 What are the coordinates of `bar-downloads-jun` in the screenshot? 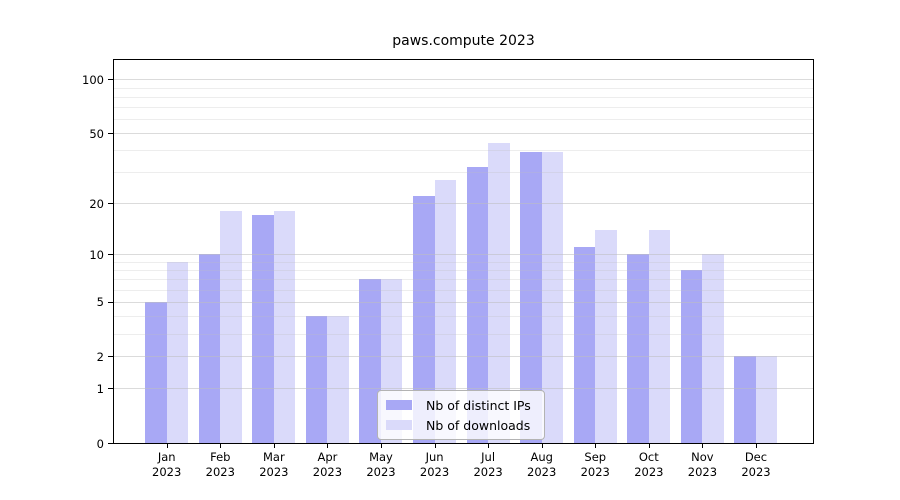 It's located at (445, 311).